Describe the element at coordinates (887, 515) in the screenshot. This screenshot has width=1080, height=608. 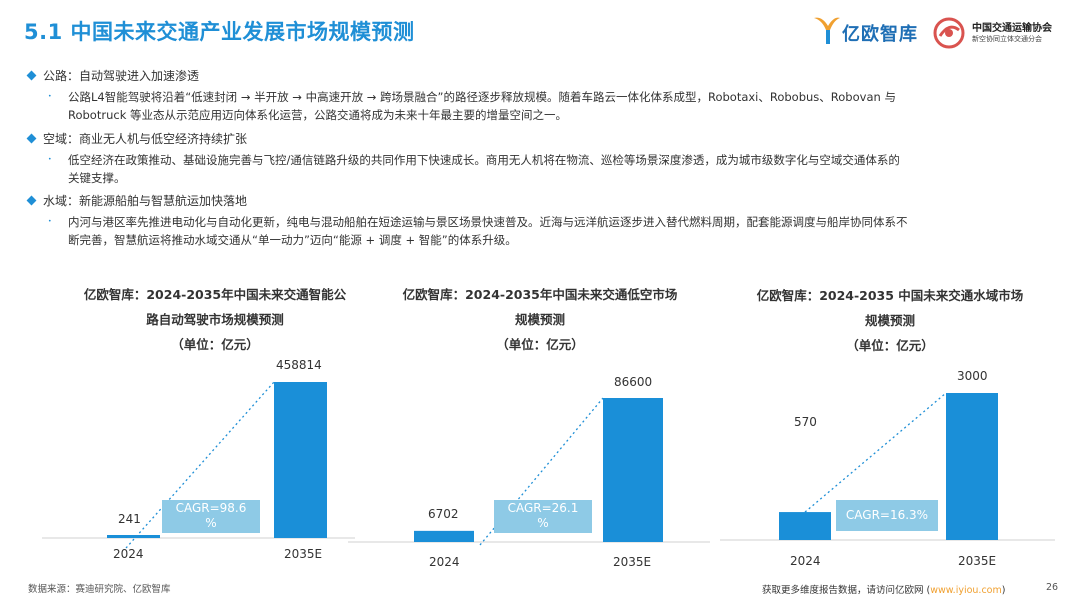
I see `chart3-cagr-box: CAGR=16.3%` at that location.